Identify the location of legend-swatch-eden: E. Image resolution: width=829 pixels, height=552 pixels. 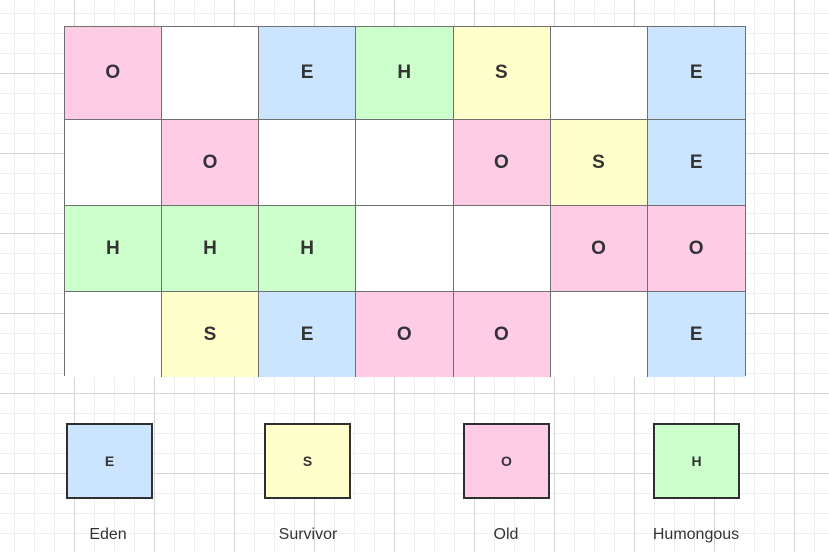
(109, 461).